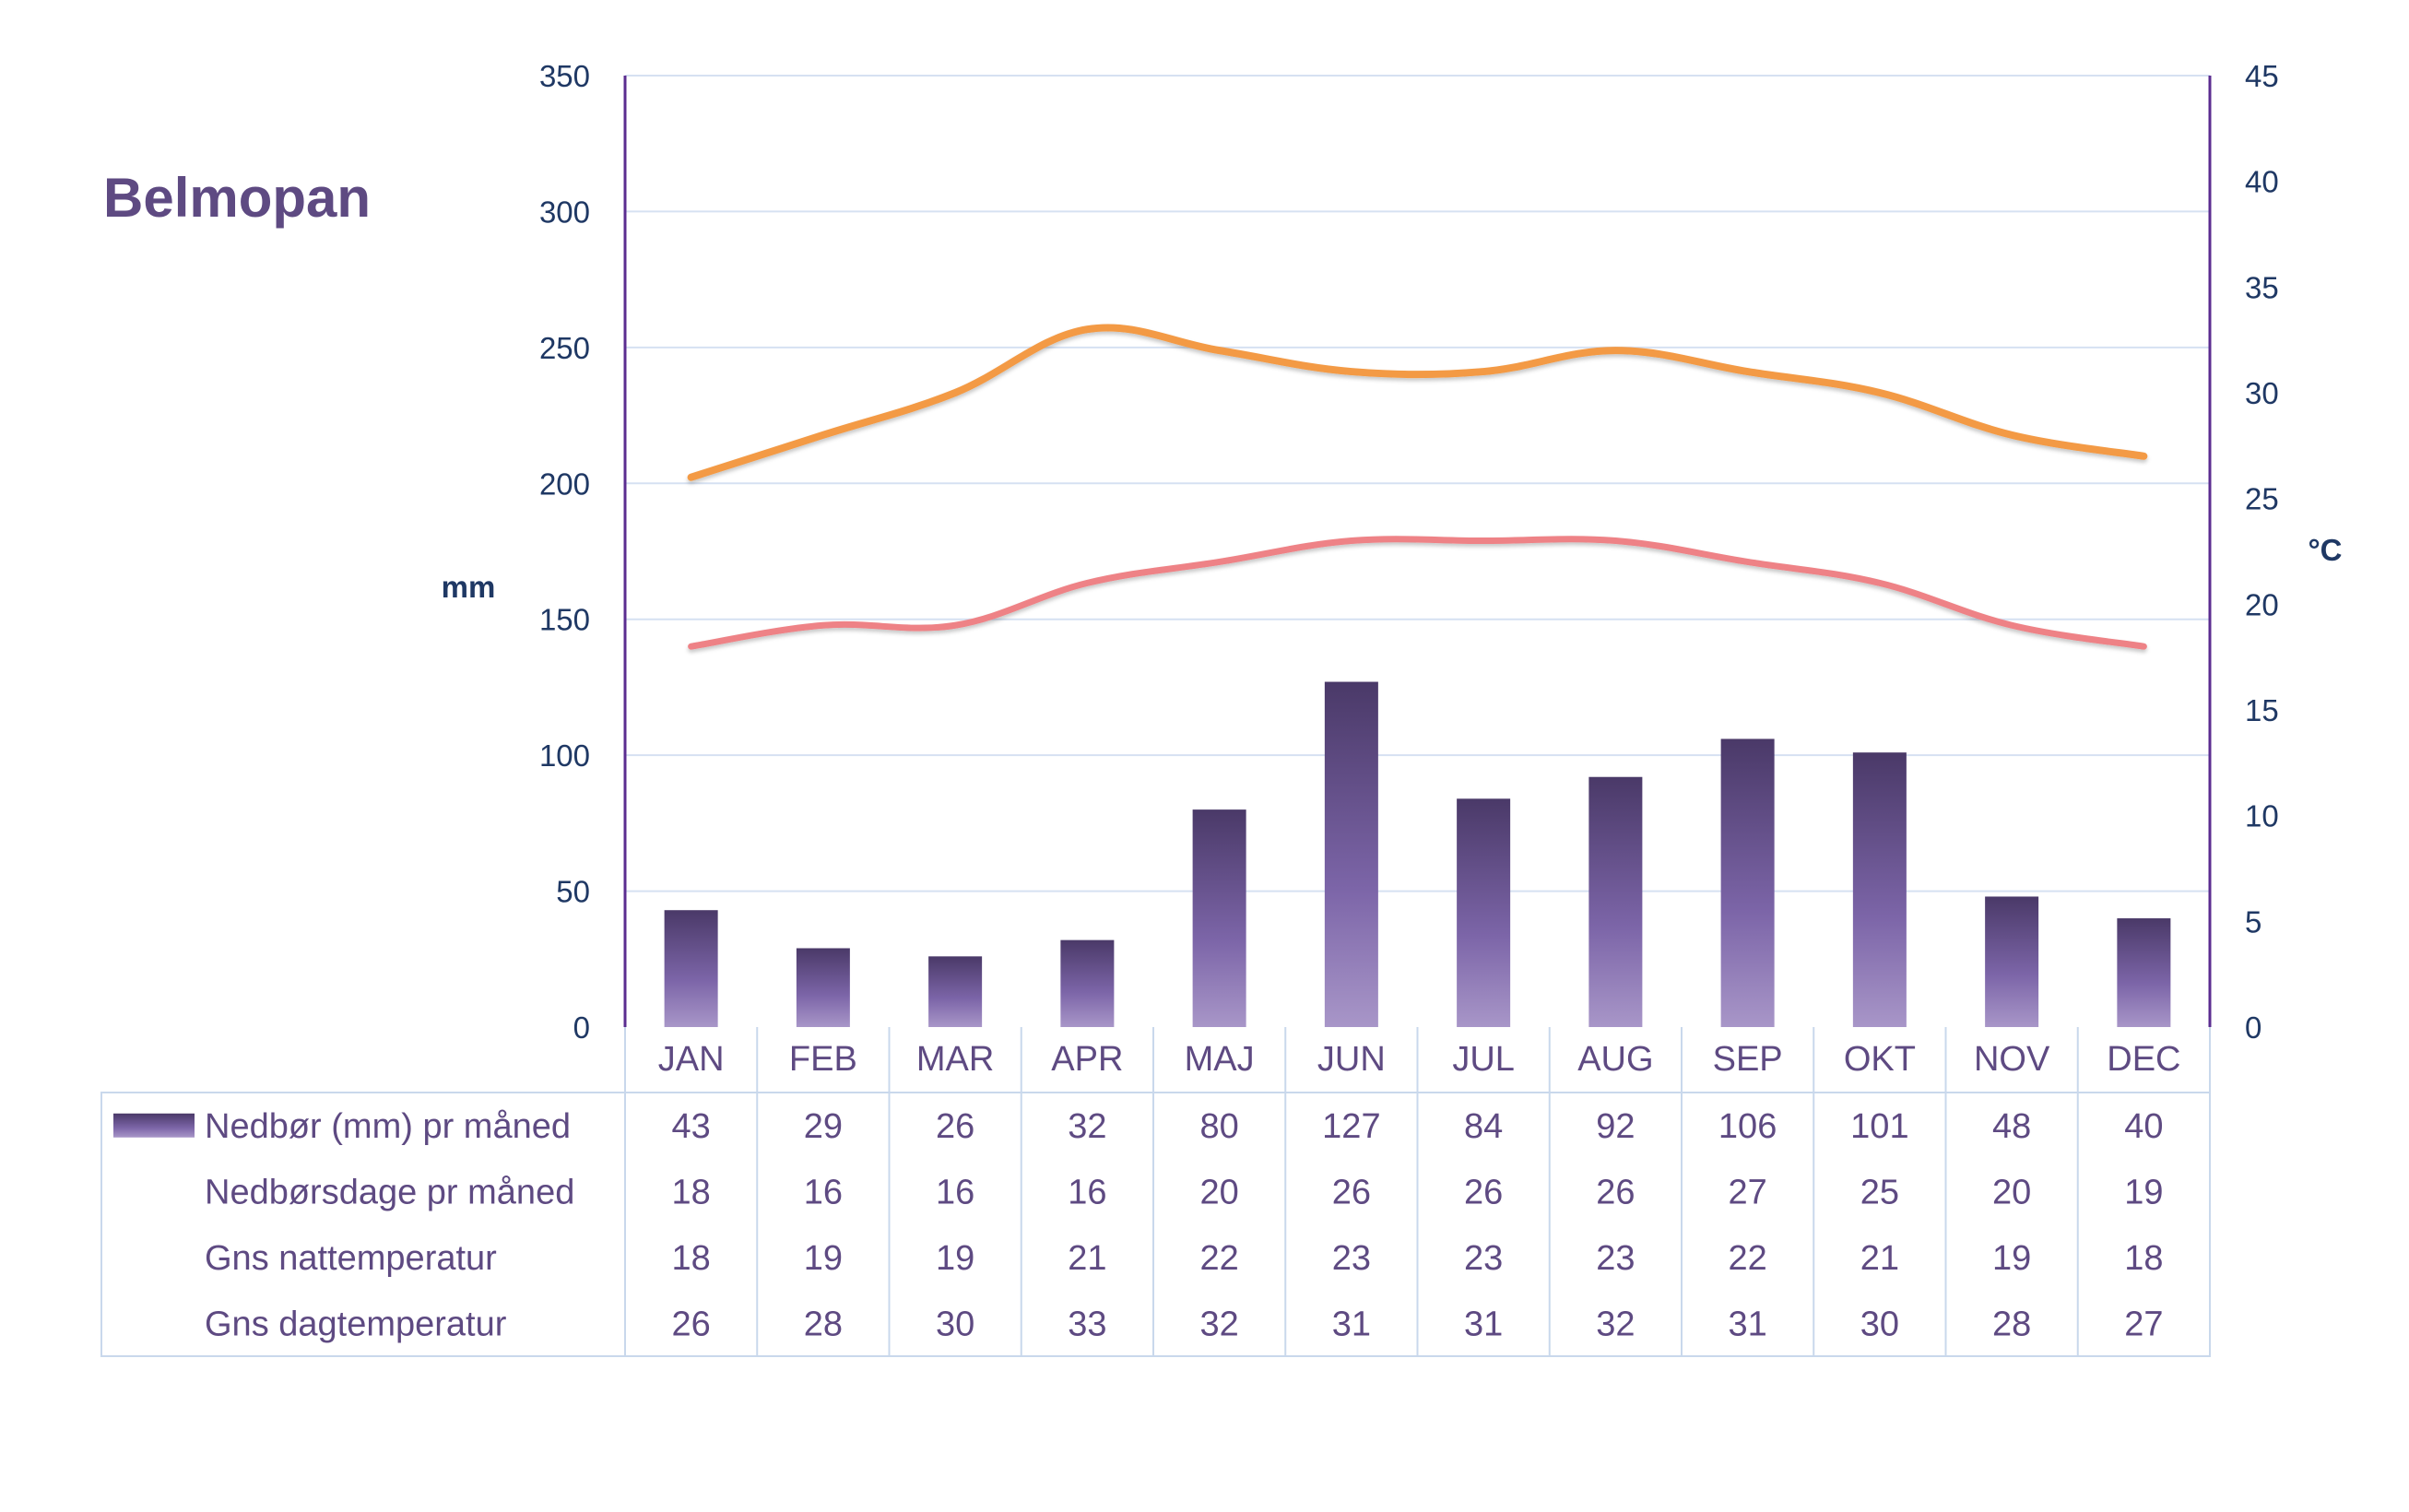 This screenshot has width=2409, height=1512. Describe the element at coordinates (1417, 402) in the screenshot. I see `day-temperature-line` at that location.